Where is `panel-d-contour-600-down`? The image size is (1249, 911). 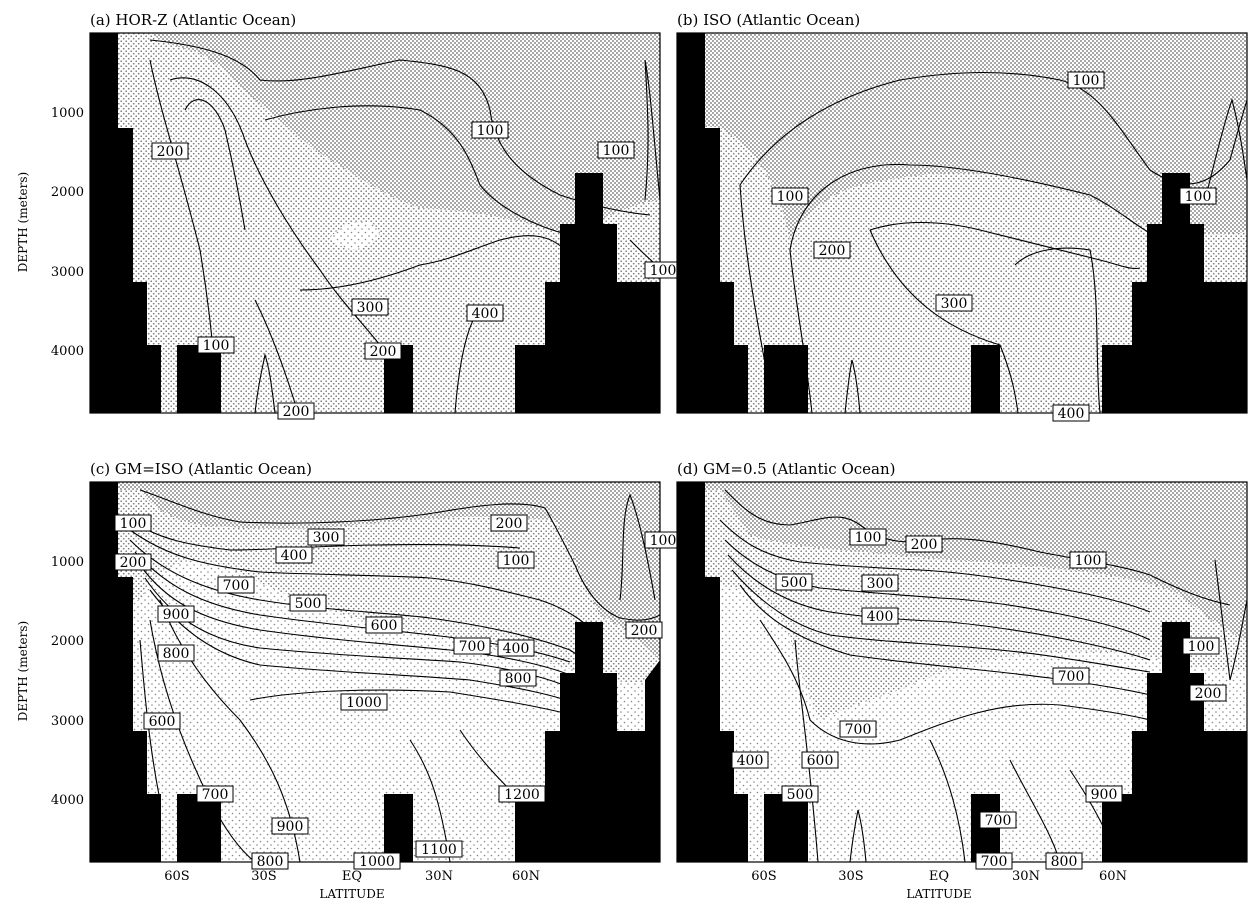
panel-d-contour-600-down is located at coordinates (806, 751).